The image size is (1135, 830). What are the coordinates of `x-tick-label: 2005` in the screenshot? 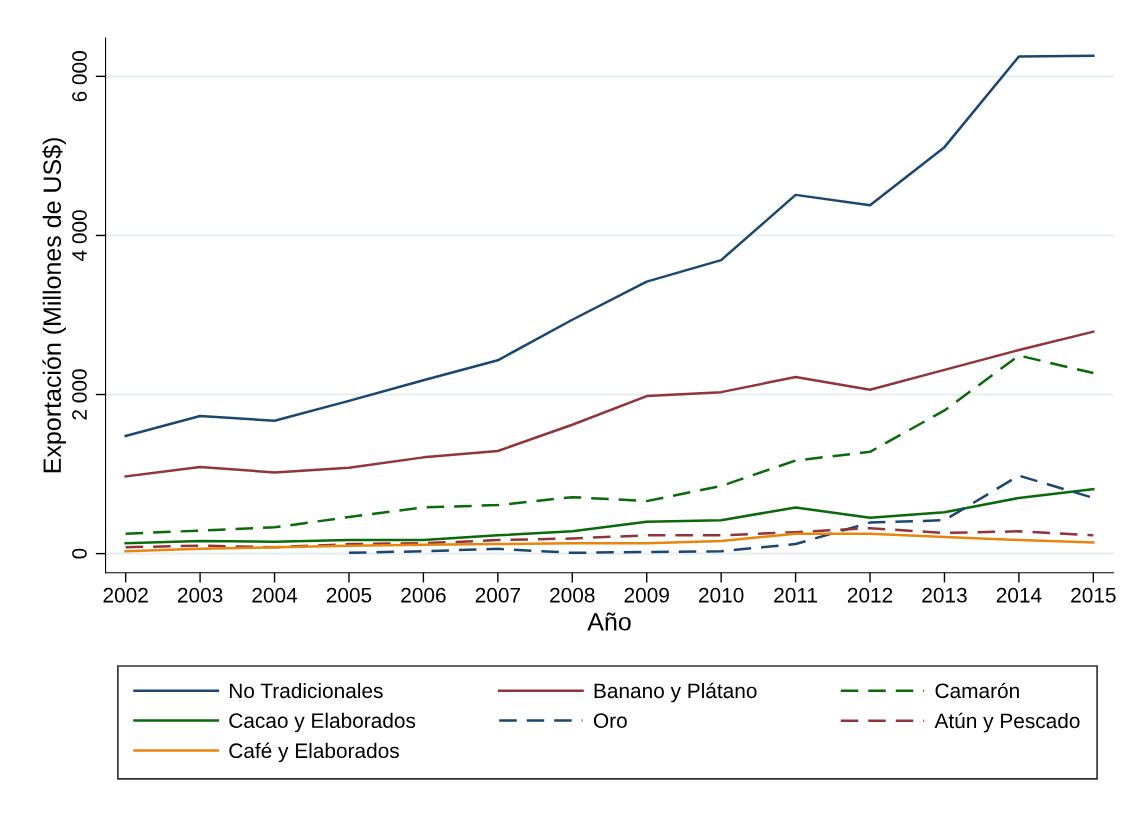 It's located at (349, 595).